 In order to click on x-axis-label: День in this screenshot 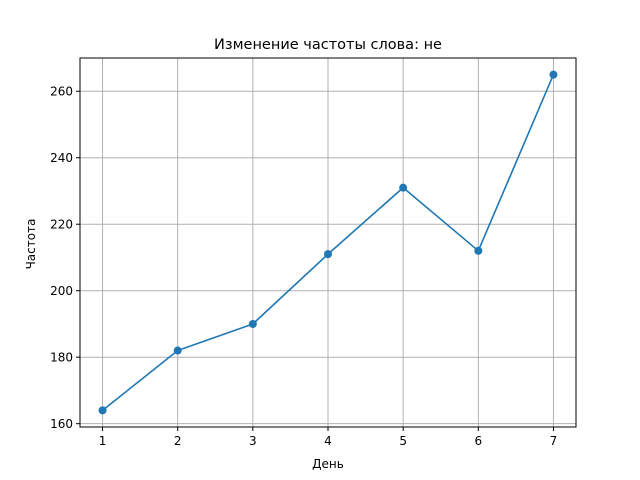, I will do `click(328, 464)`.